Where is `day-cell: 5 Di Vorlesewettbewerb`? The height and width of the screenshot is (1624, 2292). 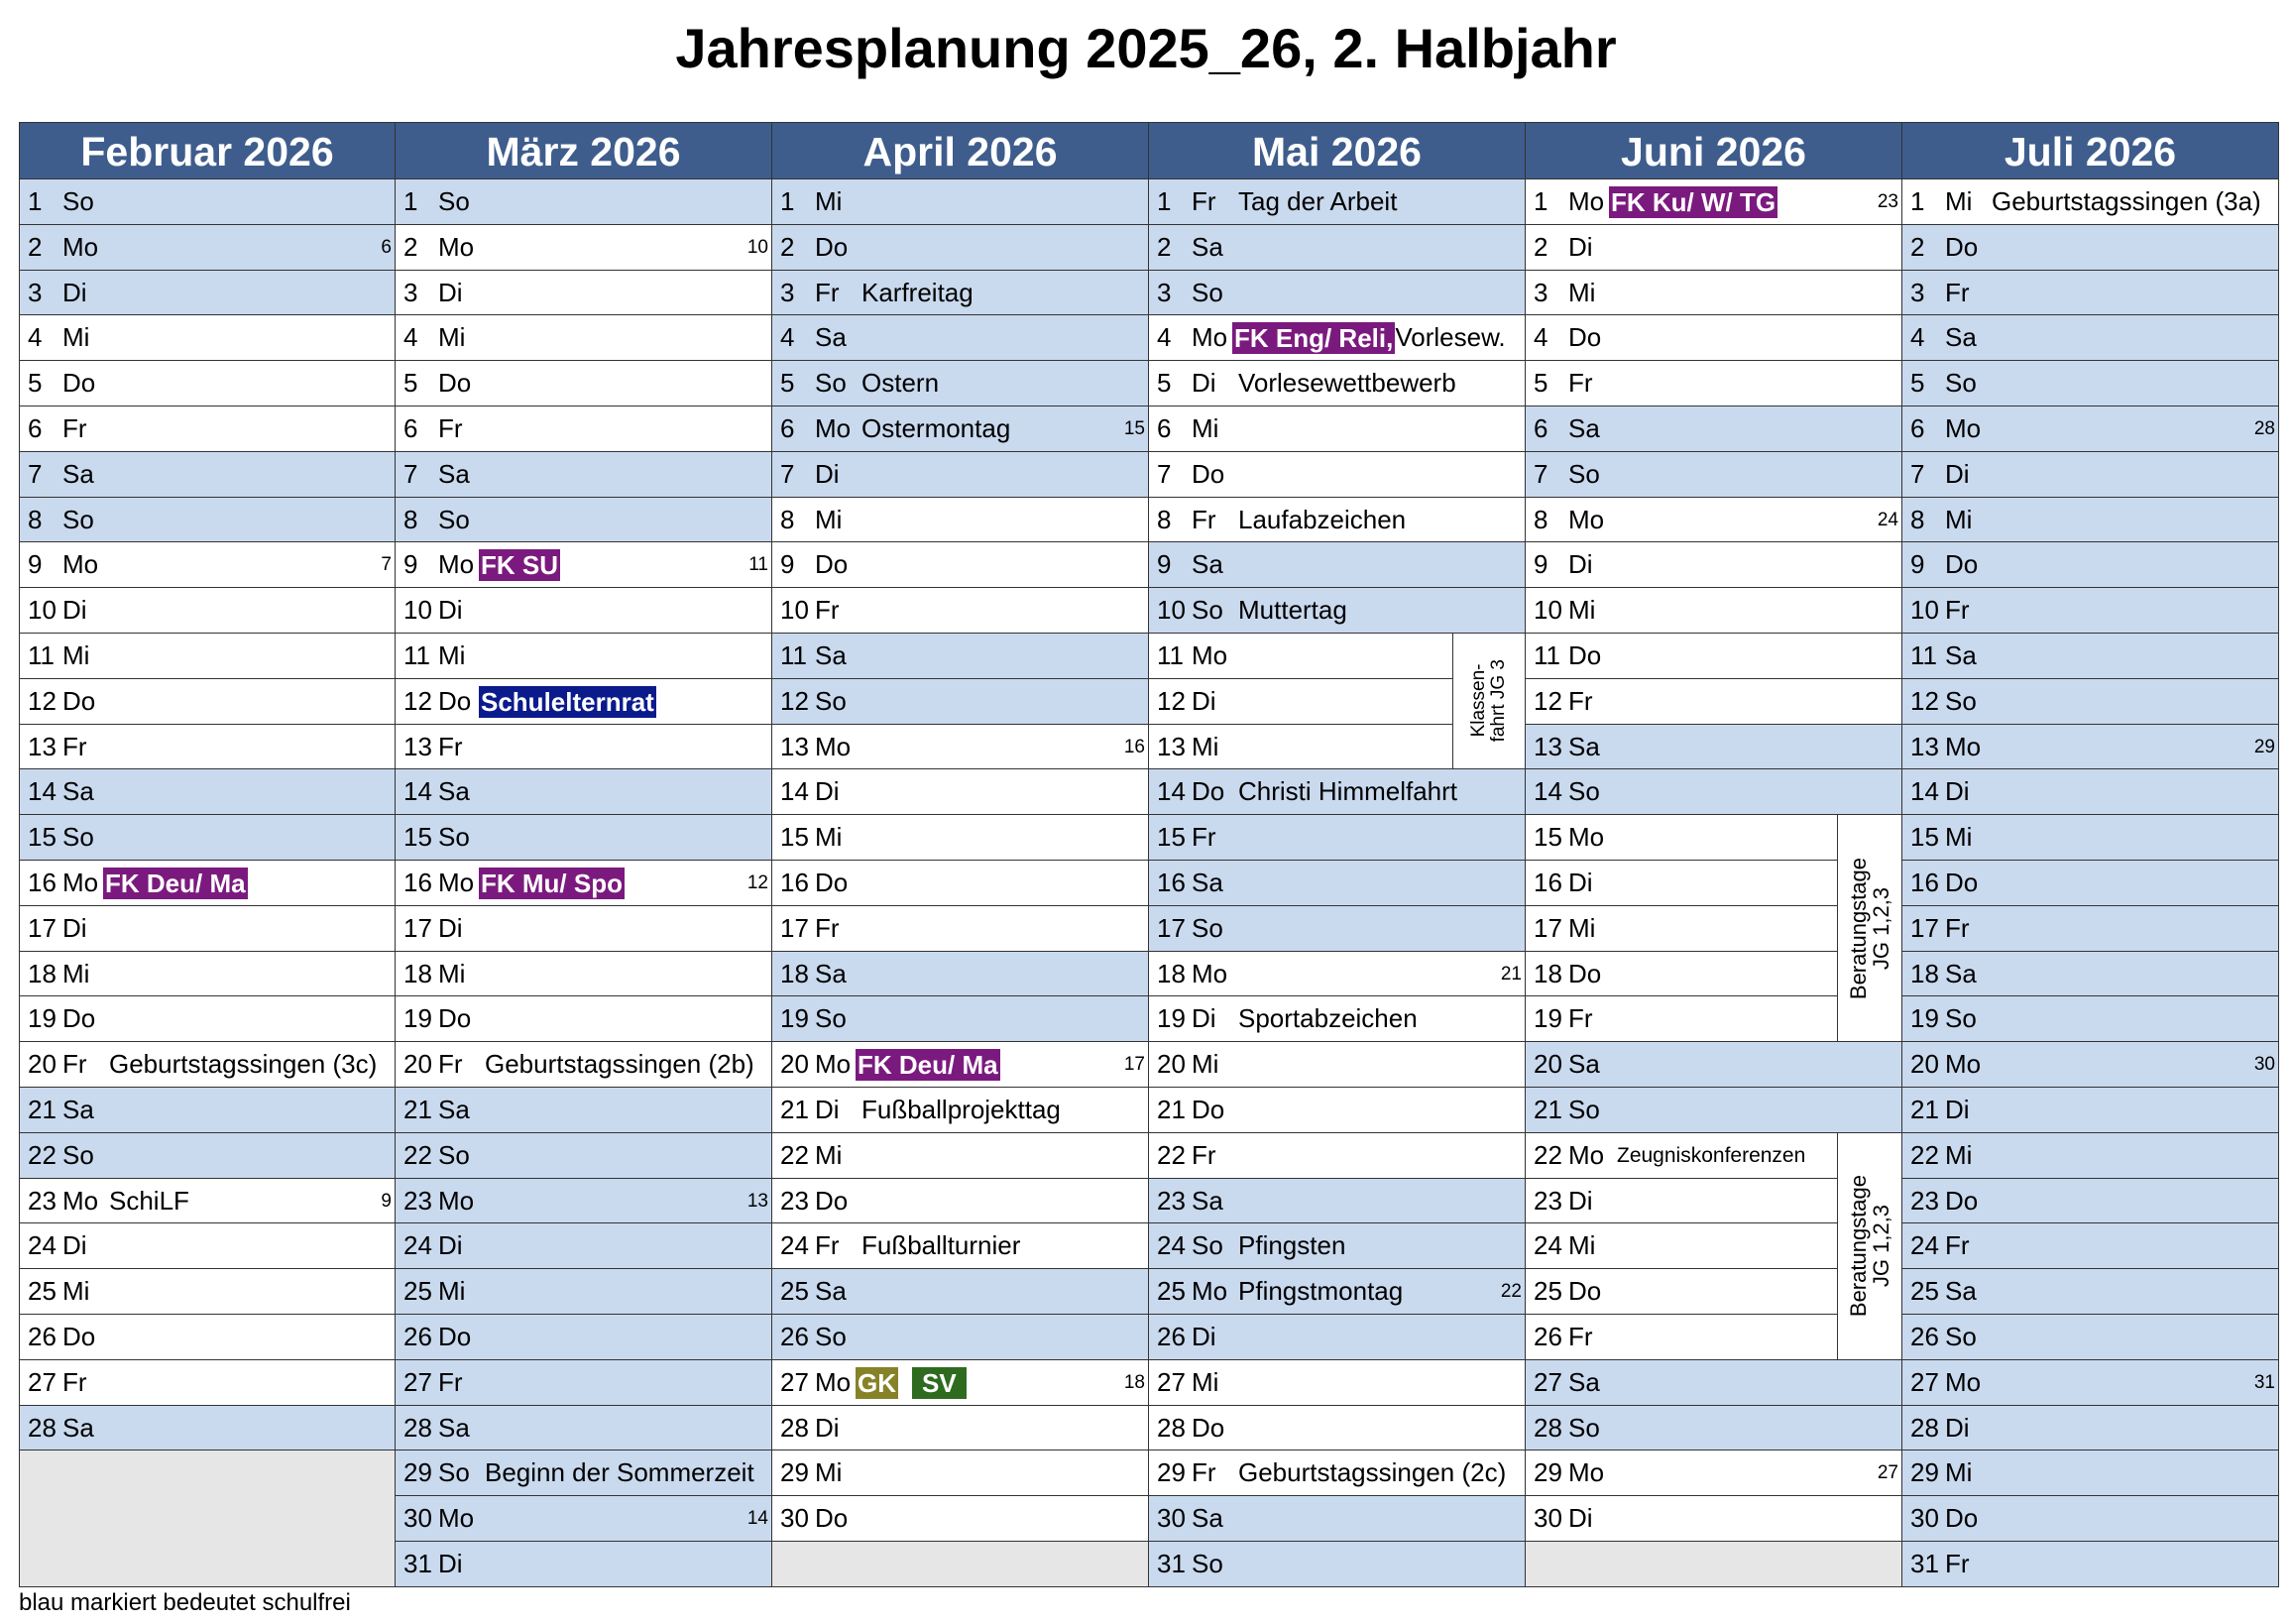 day-cell: 5 Di Vorlesewettbewerb is located at coordinates (1337, 383).